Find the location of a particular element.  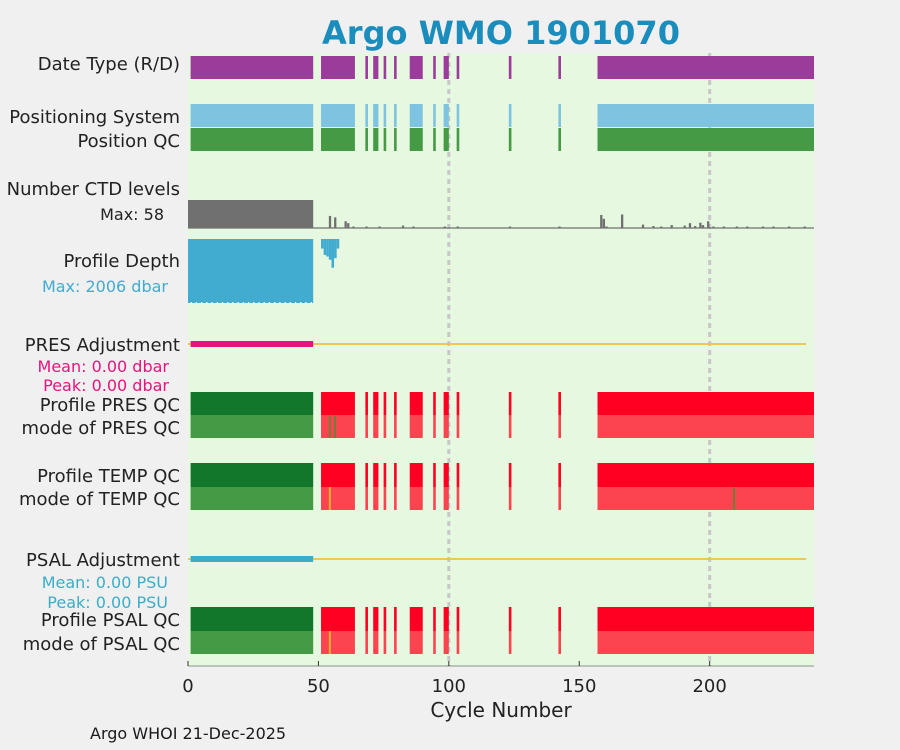

psal-adjustment-bar is located at coordinates (252, 559).